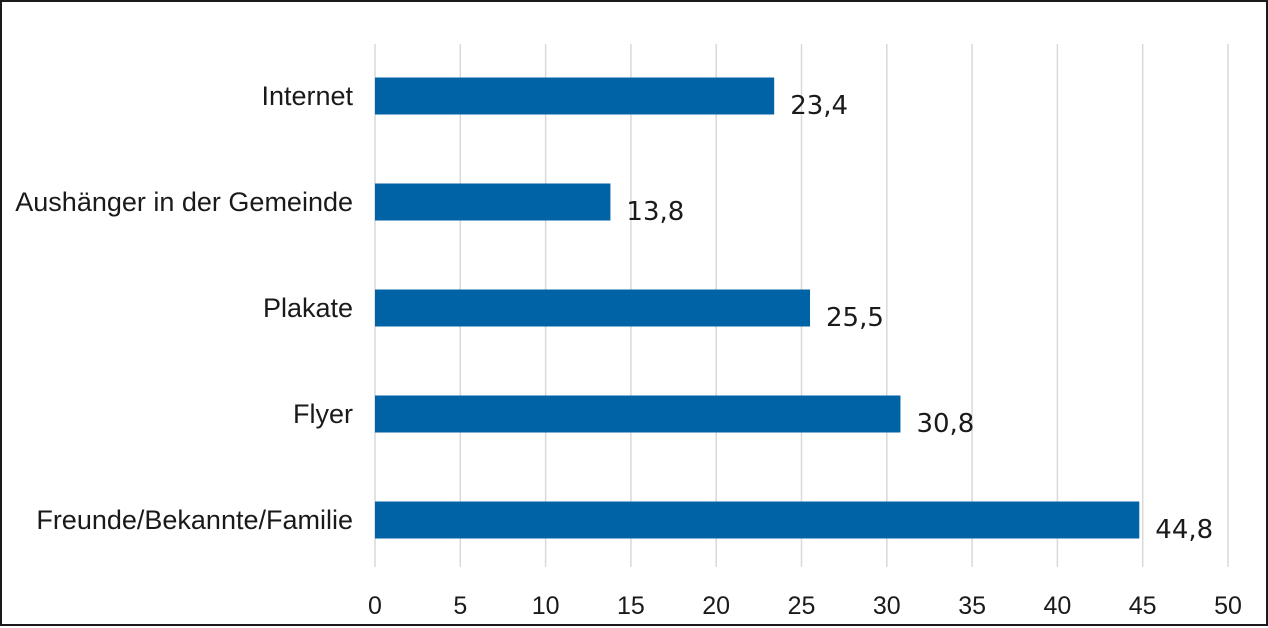 The image size is (1268, 628). I want to click on x-axis-tick-labels: 0 5 10 15 20 25 30 35 40 45 50, so click(805, 606).